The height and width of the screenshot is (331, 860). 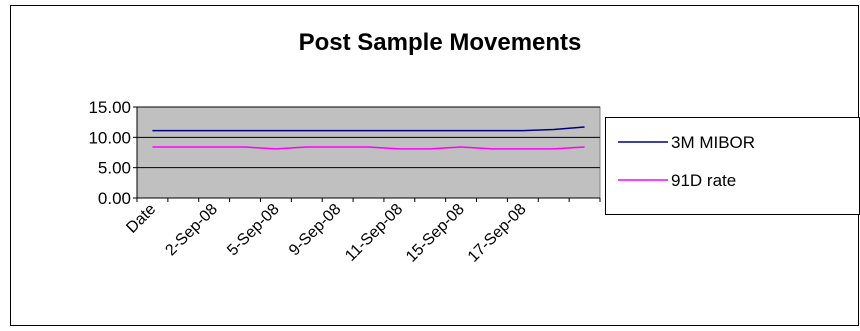 What do you see at coordinates (732, 166) in the screenshot?
I see `legend-box` at bounding box center [732, 166].